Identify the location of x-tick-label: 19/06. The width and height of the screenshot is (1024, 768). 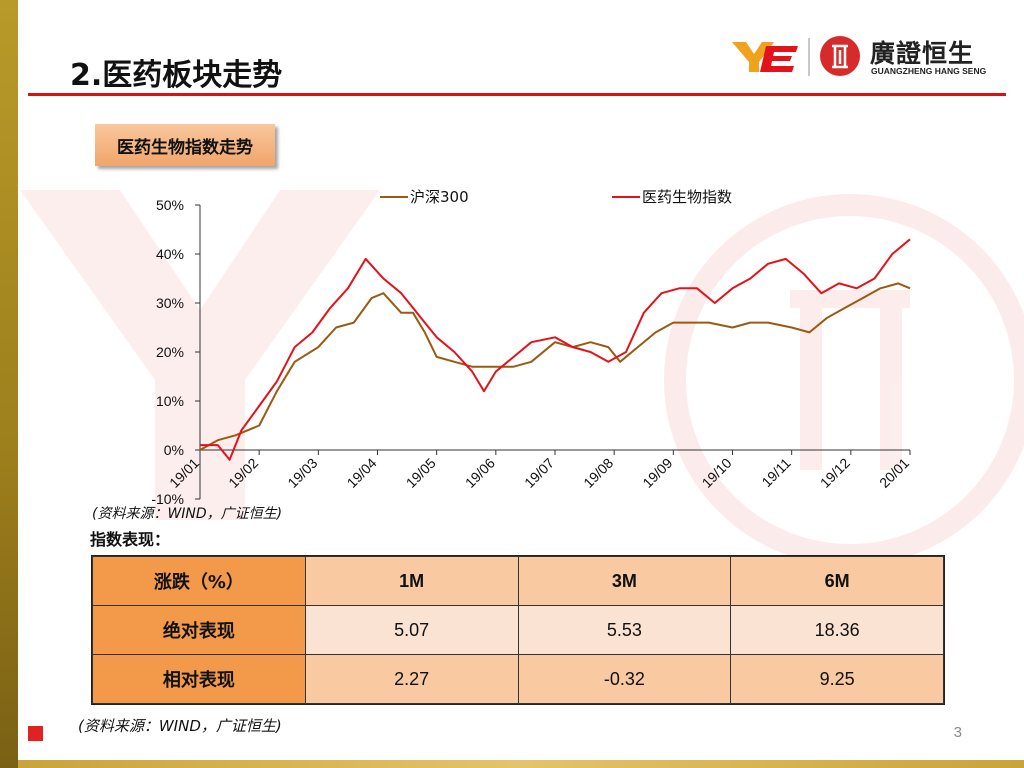
(480, 473).